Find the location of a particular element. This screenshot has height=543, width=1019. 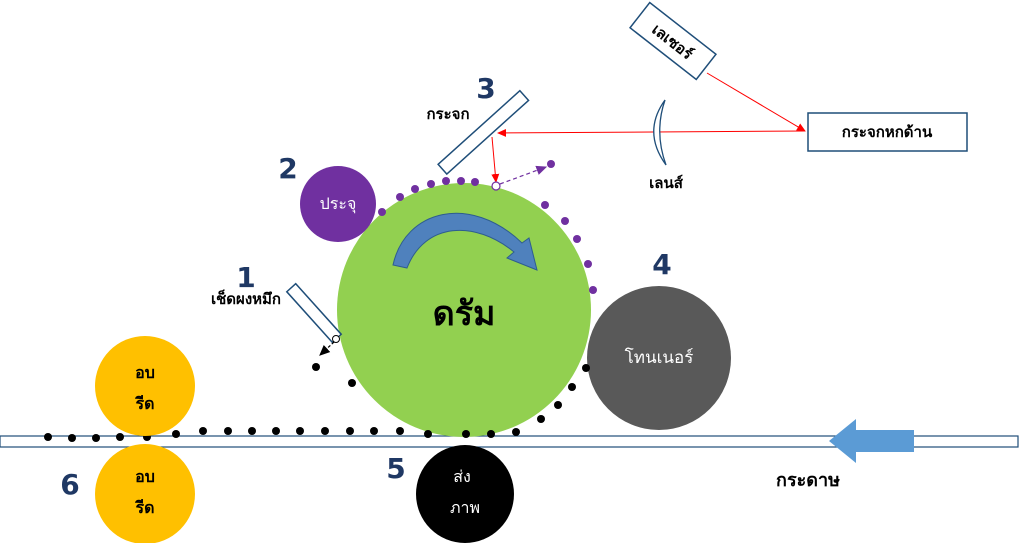

exposure-point is located at coordinates (496, 186).